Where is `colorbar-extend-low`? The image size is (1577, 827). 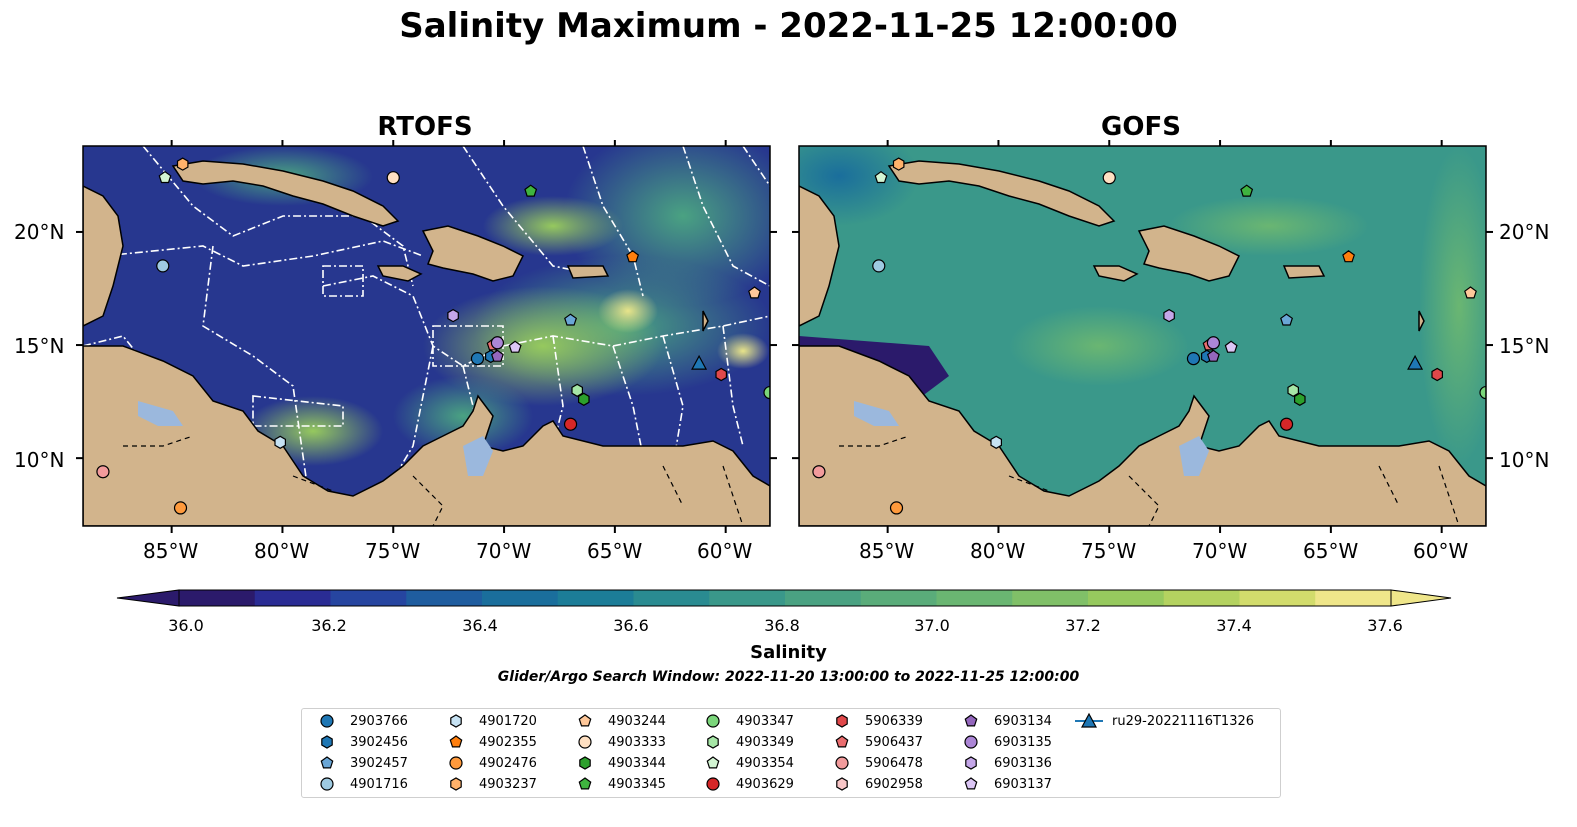 colorbar-extend-low is located at coordinates (148, 598).